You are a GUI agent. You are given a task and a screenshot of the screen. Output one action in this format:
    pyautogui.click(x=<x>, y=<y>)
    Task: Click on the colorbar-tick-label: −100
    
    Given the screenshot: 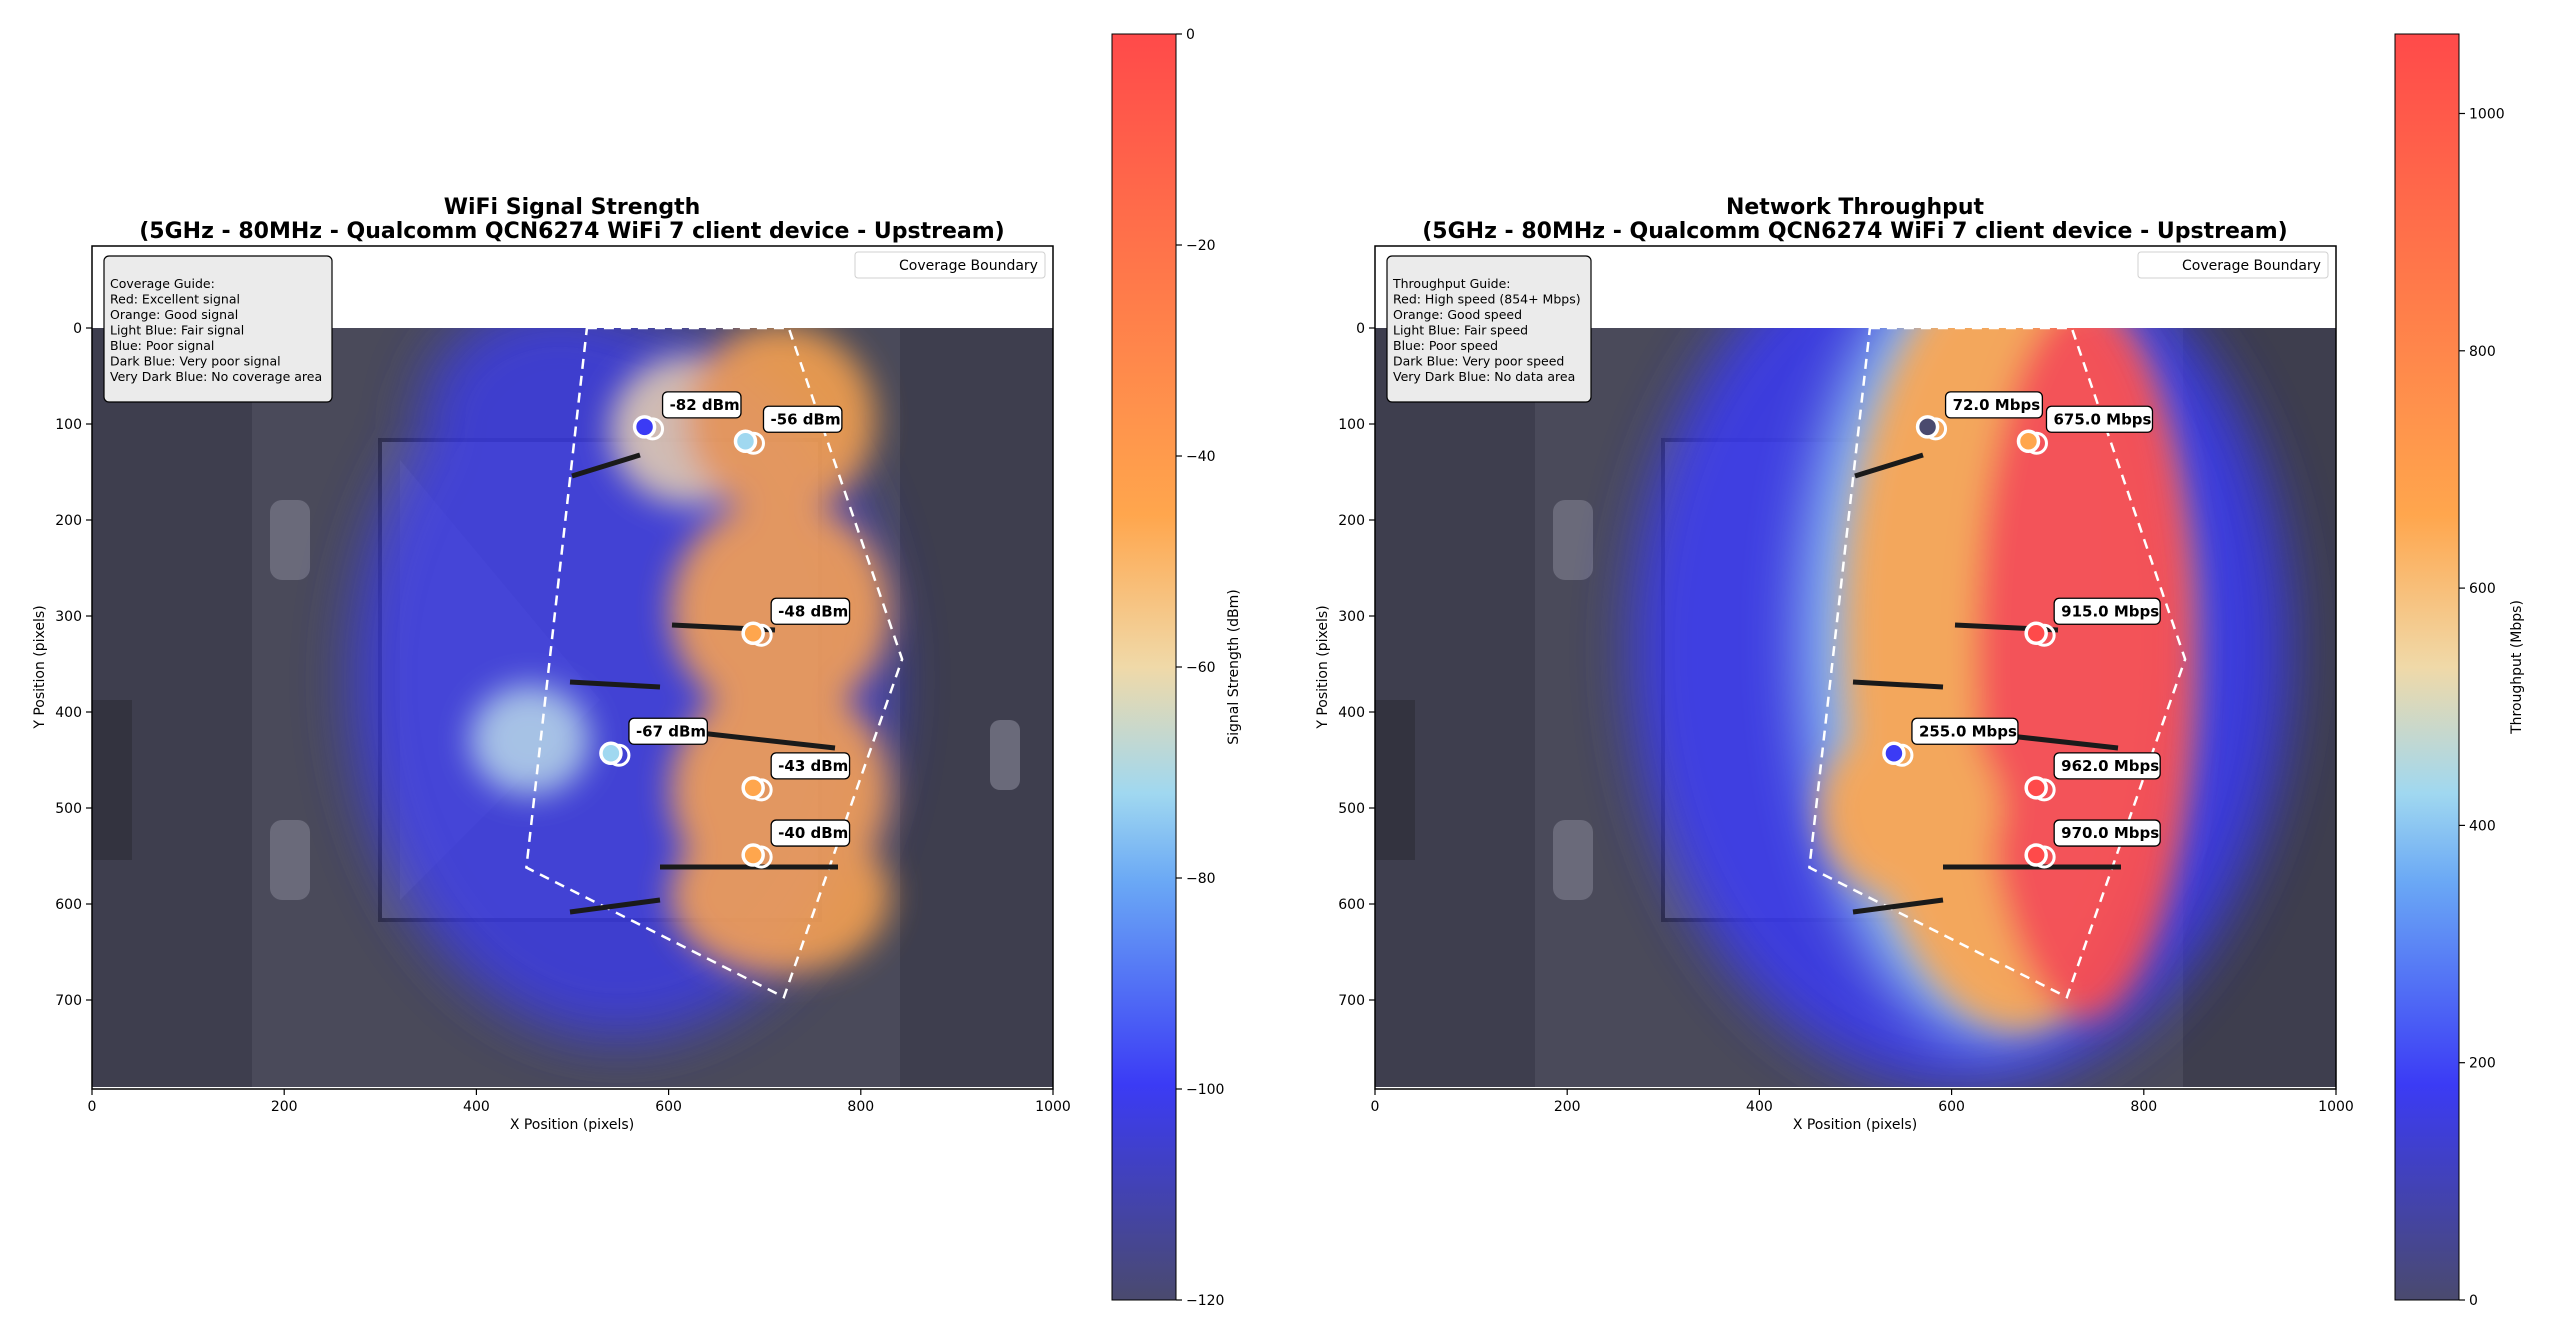 What is the action you would take?
    pyautogui.click(x=1205, y=1090)
    